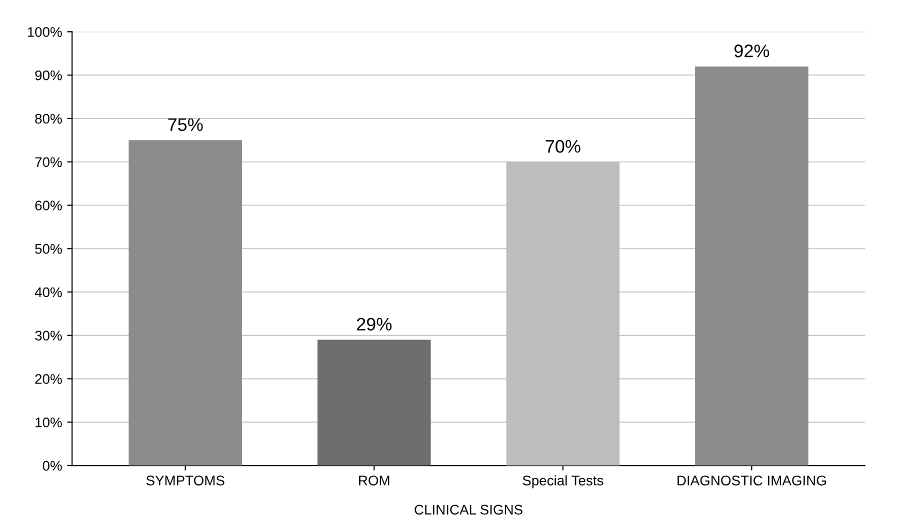 The height and width of the screenshot is (529, 901). I want to click on data-label: 70%, so click(563, 146).